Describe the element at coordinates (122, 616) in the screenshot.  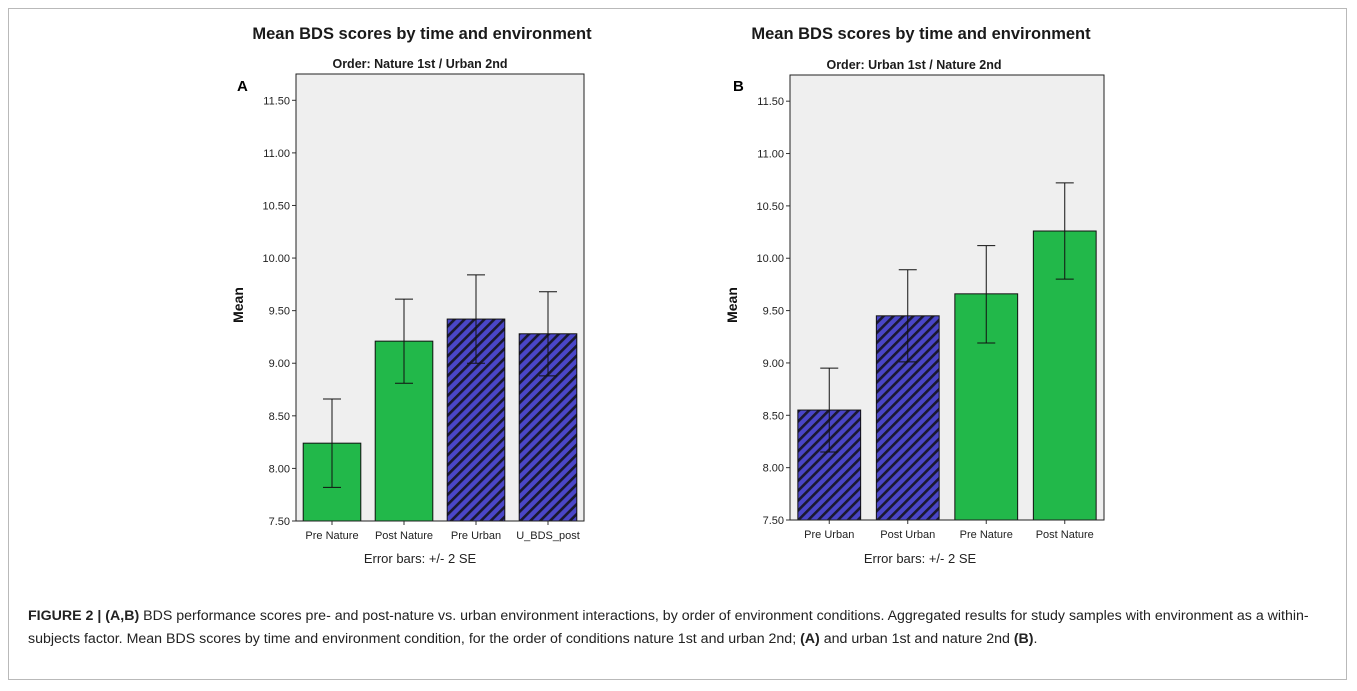
I see `caption-panels-ref: (A,B)` at that location.